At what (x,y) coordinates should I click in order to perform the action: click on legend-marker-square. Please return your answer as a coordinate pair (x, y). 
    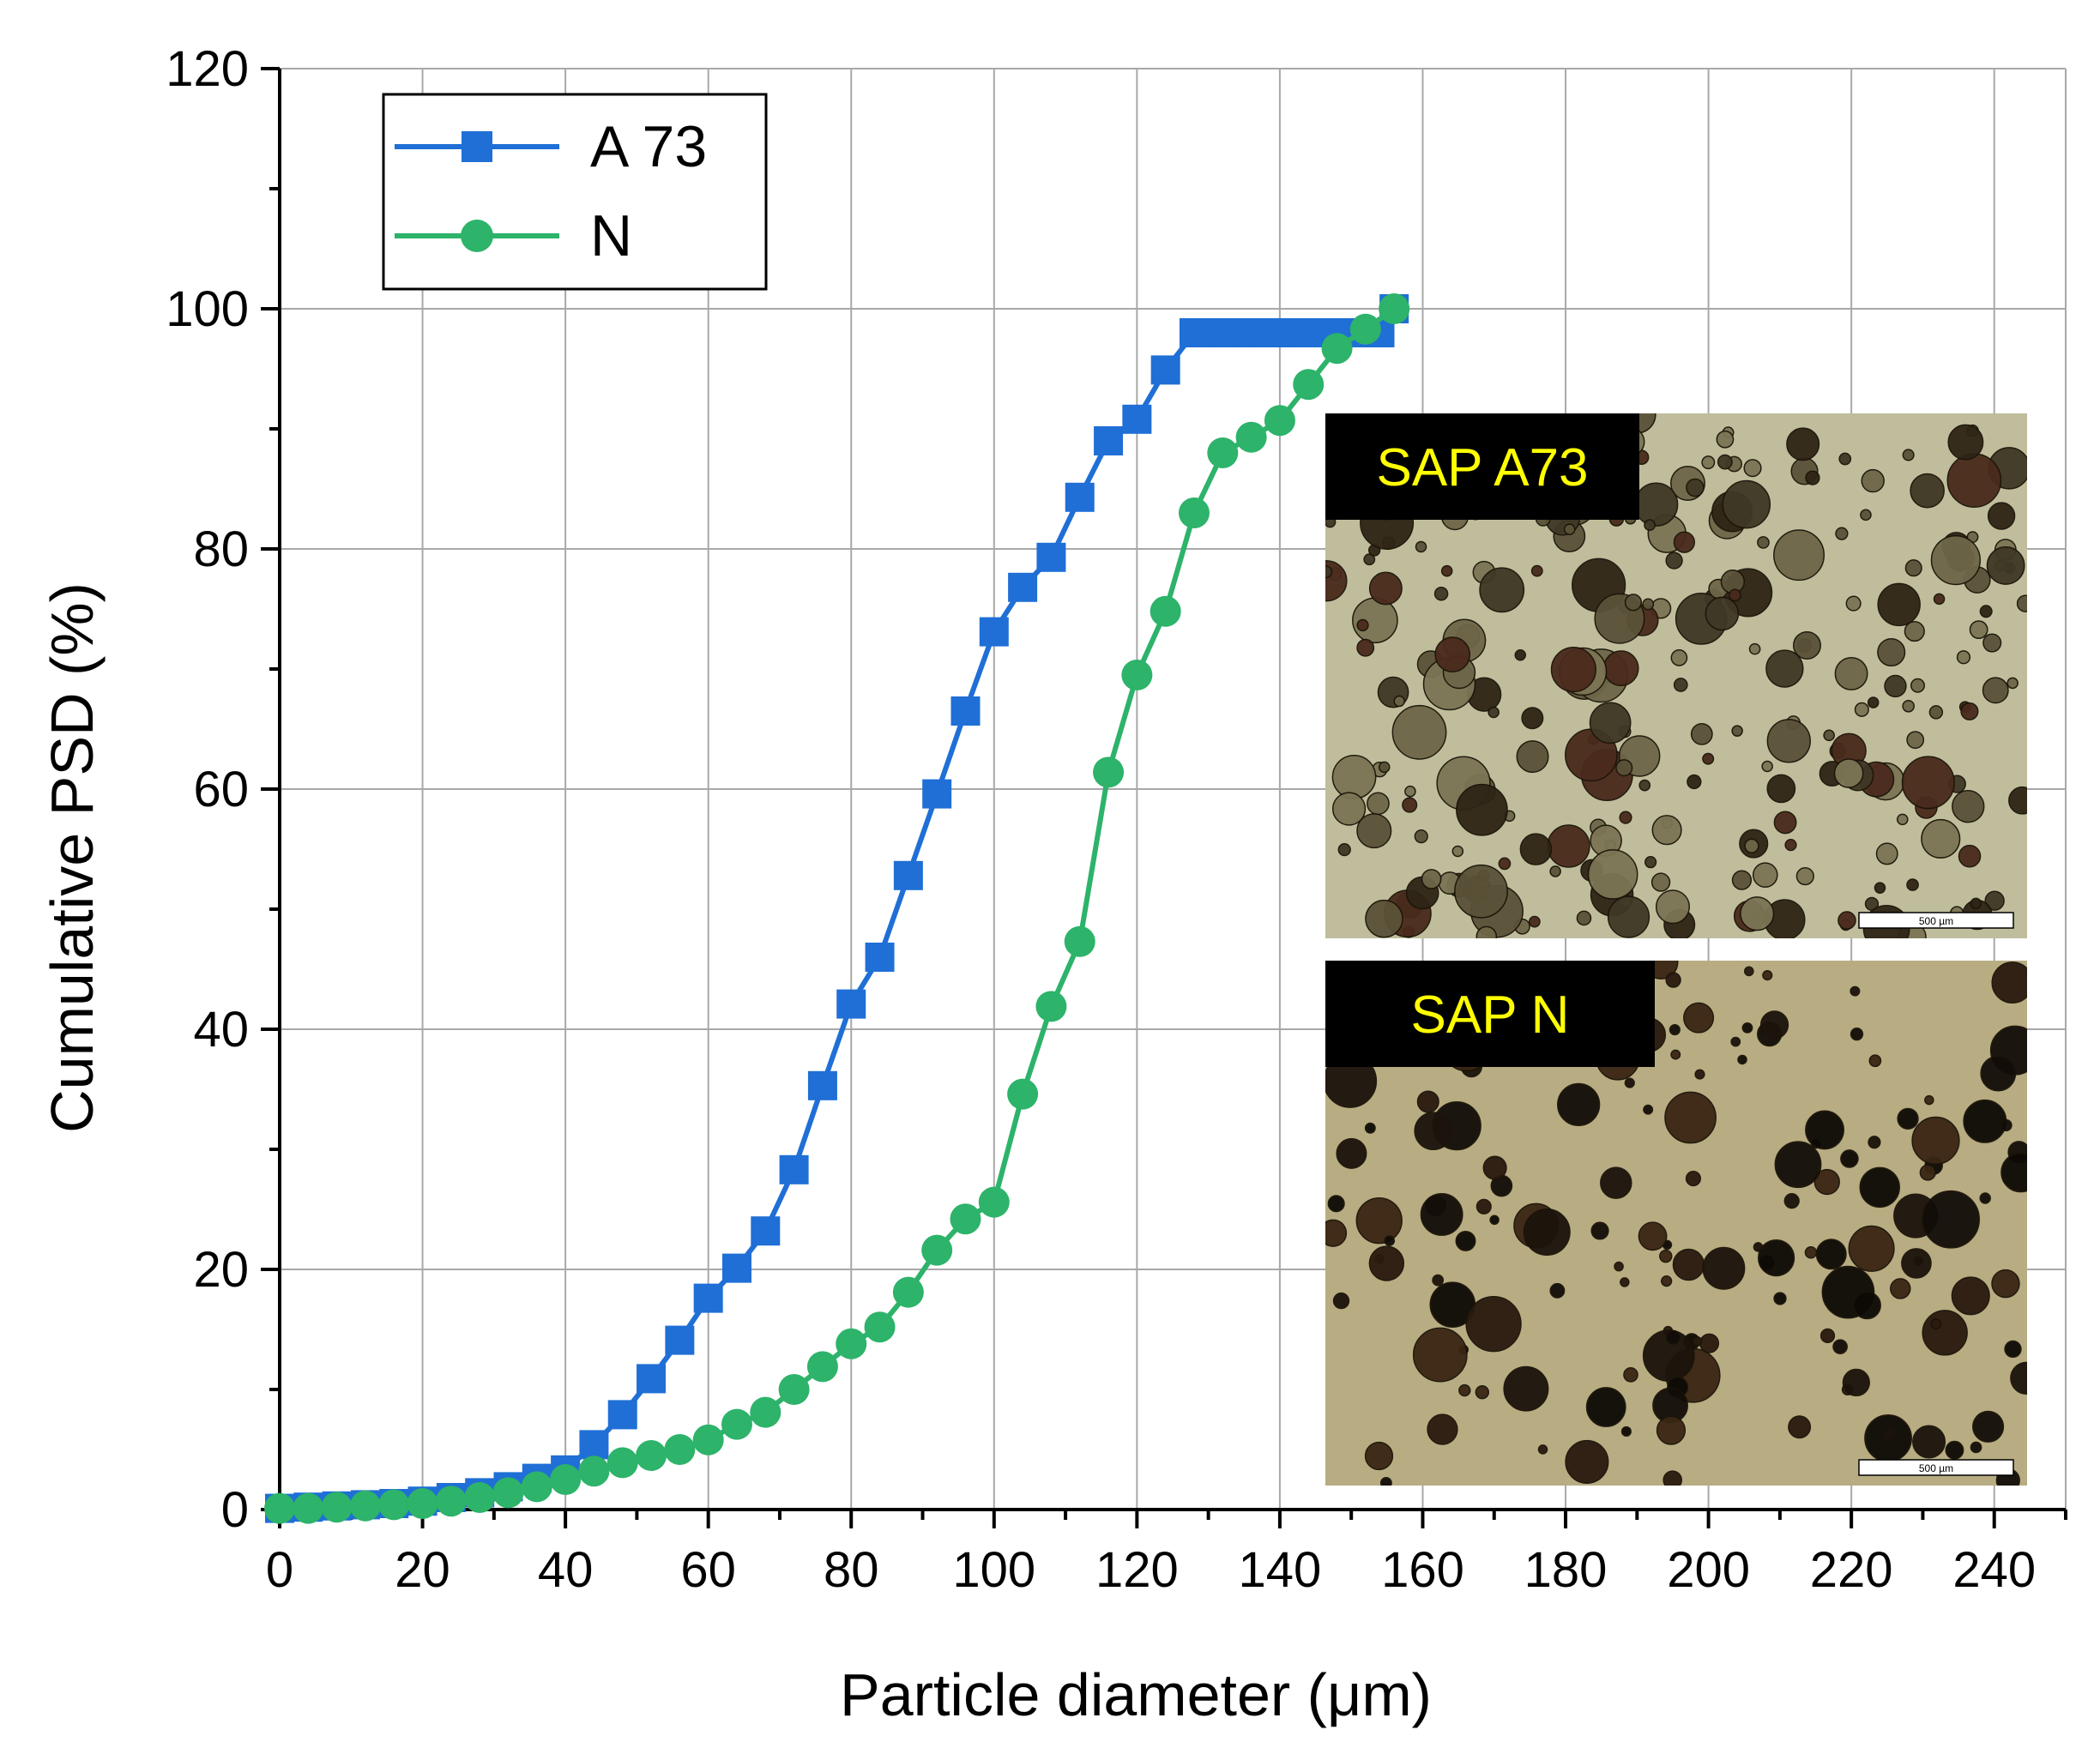
    Looking at the image, I should click on (477, 146).